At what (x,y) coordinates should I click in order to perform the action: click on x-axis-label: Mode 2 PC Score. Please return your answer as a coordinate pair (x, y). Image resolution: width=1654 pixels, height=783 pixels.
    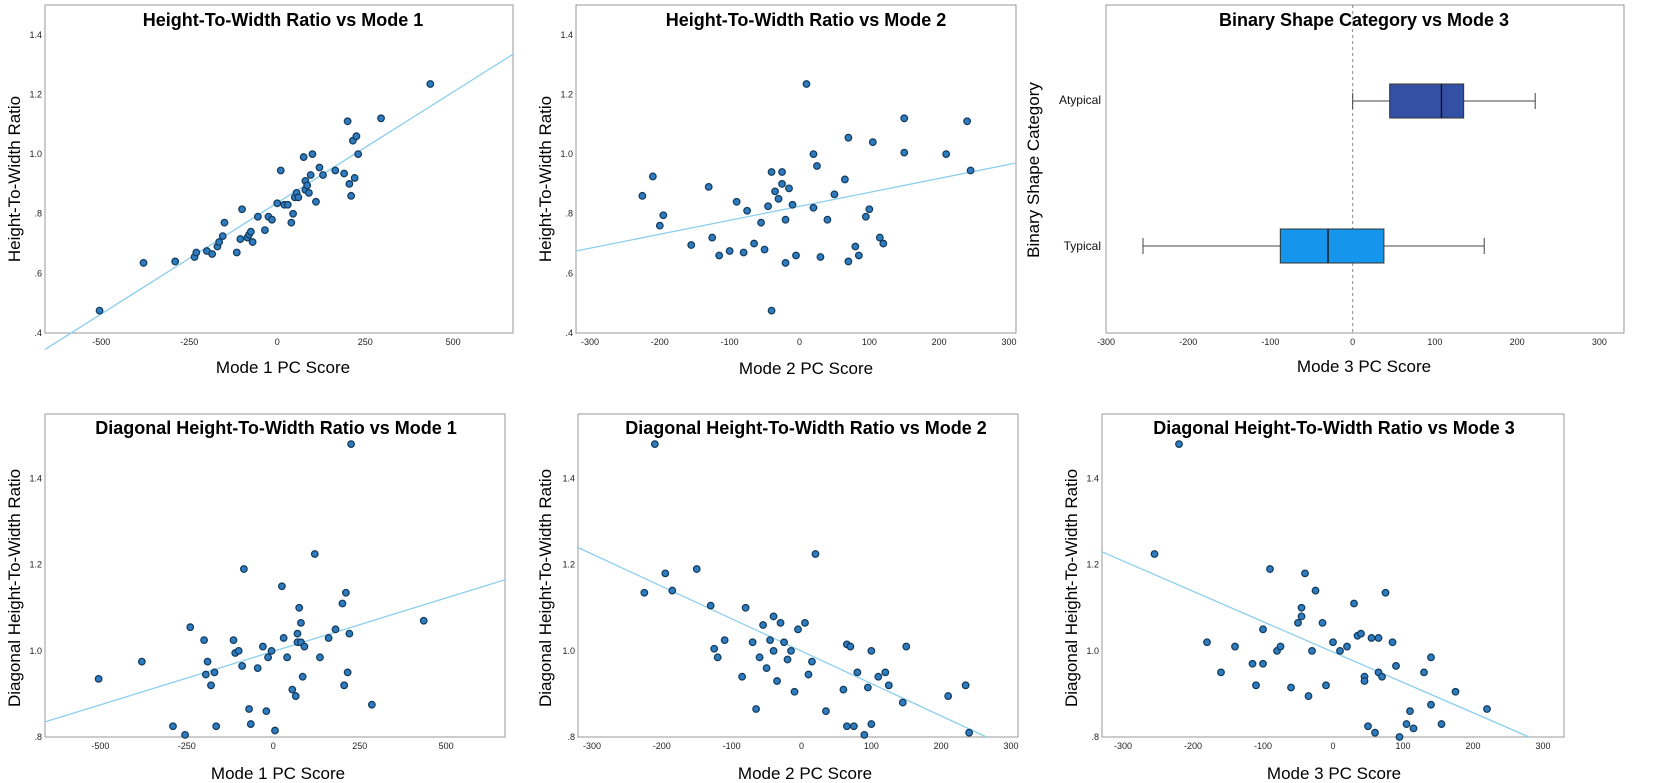
    Looking at the image, I should click on (805, 773).